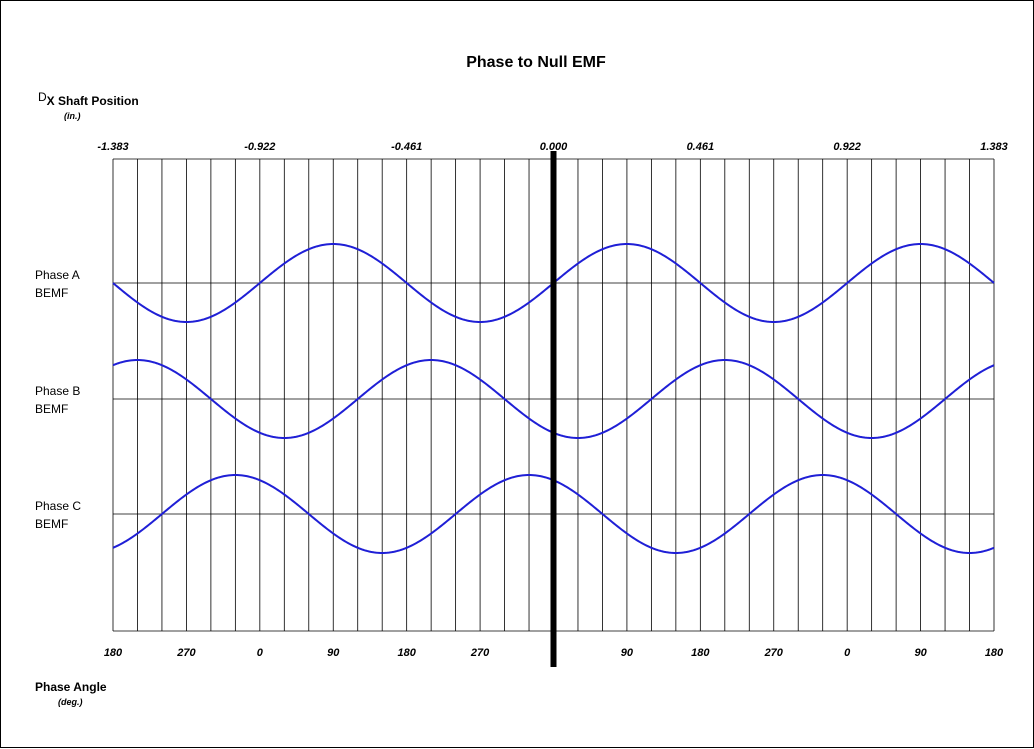 The image size is (1034, 749). I want to click on top-tick-label-3: 0.000, so click(554, 147).